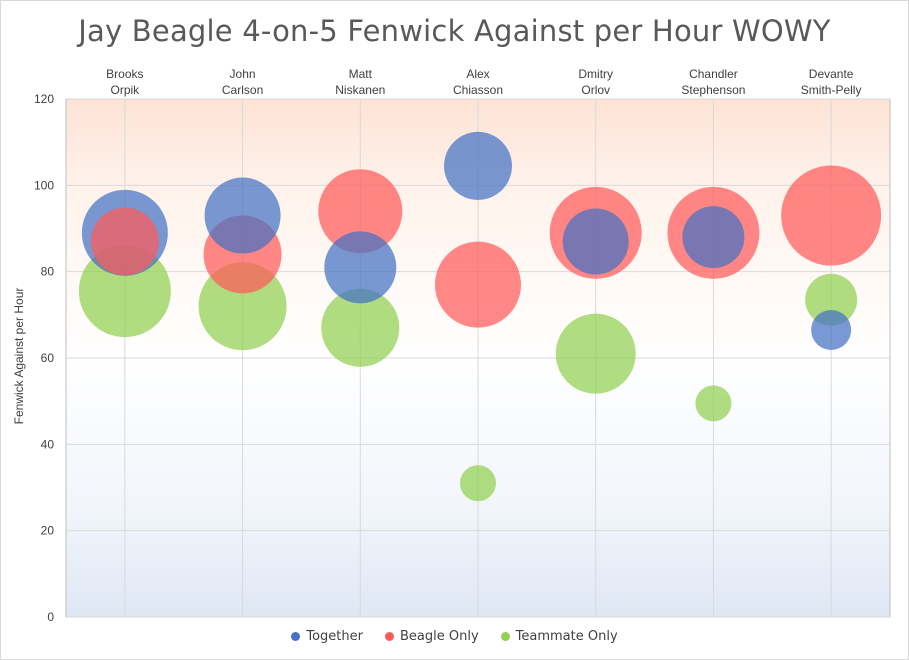 The width and height of the screenshot is (909, 660). I want to click on legend-label: Together, so click(334, 636).